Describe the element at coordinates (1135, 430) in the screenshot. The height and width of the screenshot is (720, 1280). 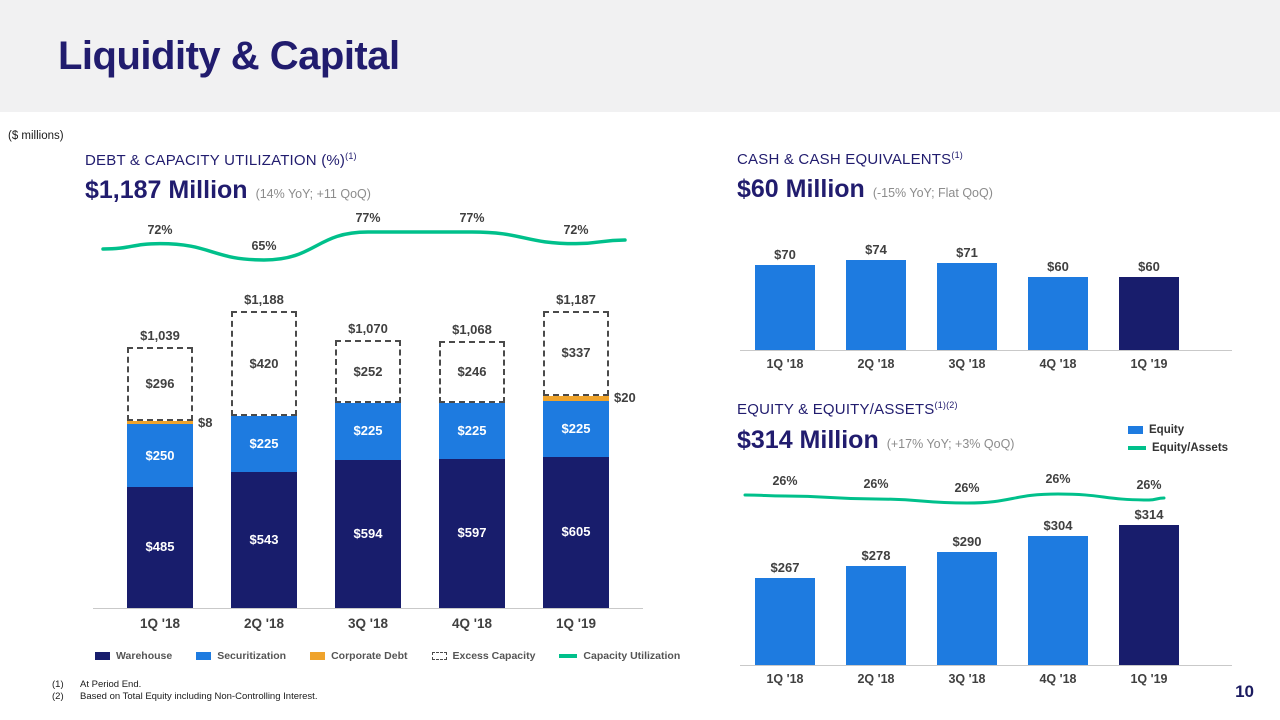
I see `equity-swatch-icon` at that location.